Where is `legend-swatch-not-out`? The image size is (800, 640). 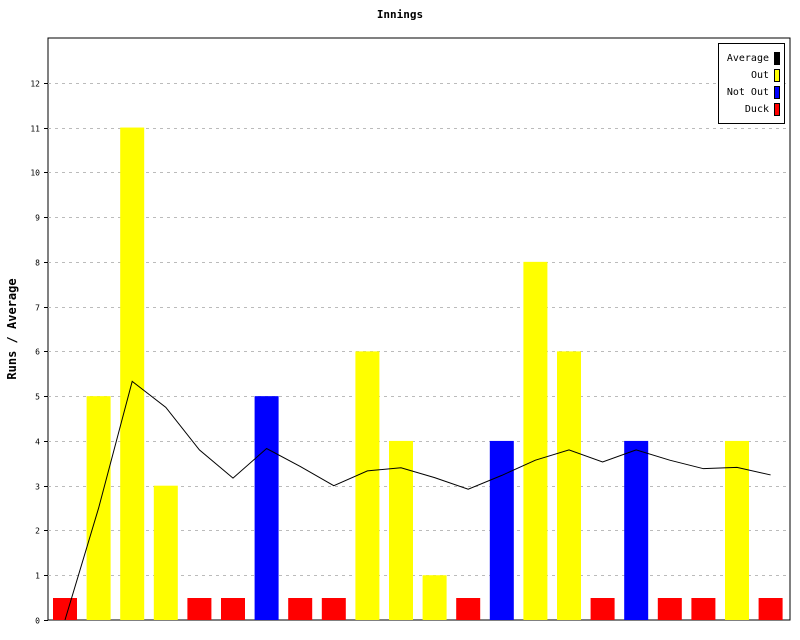 legend-swatch-not-out is located at coordinates (777, 92).